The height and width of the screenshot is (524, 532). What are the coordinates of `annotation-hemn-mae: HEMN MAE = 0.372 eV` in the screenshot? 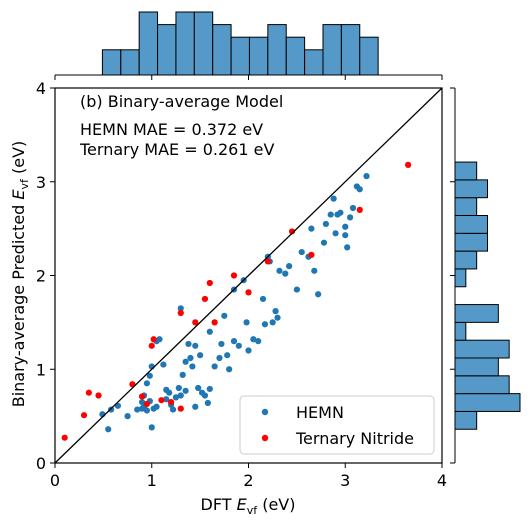 It's located at (171, 129).